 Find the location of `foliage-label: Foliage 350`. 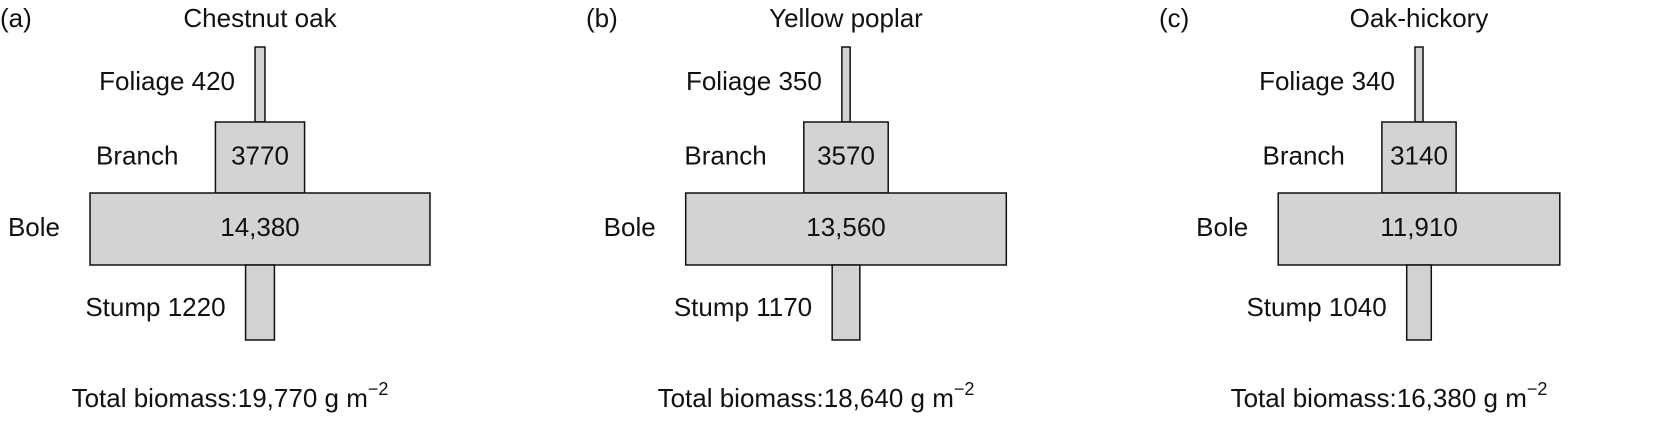

foliage-label: Foliage 350 is located at coordinates (754, 81).